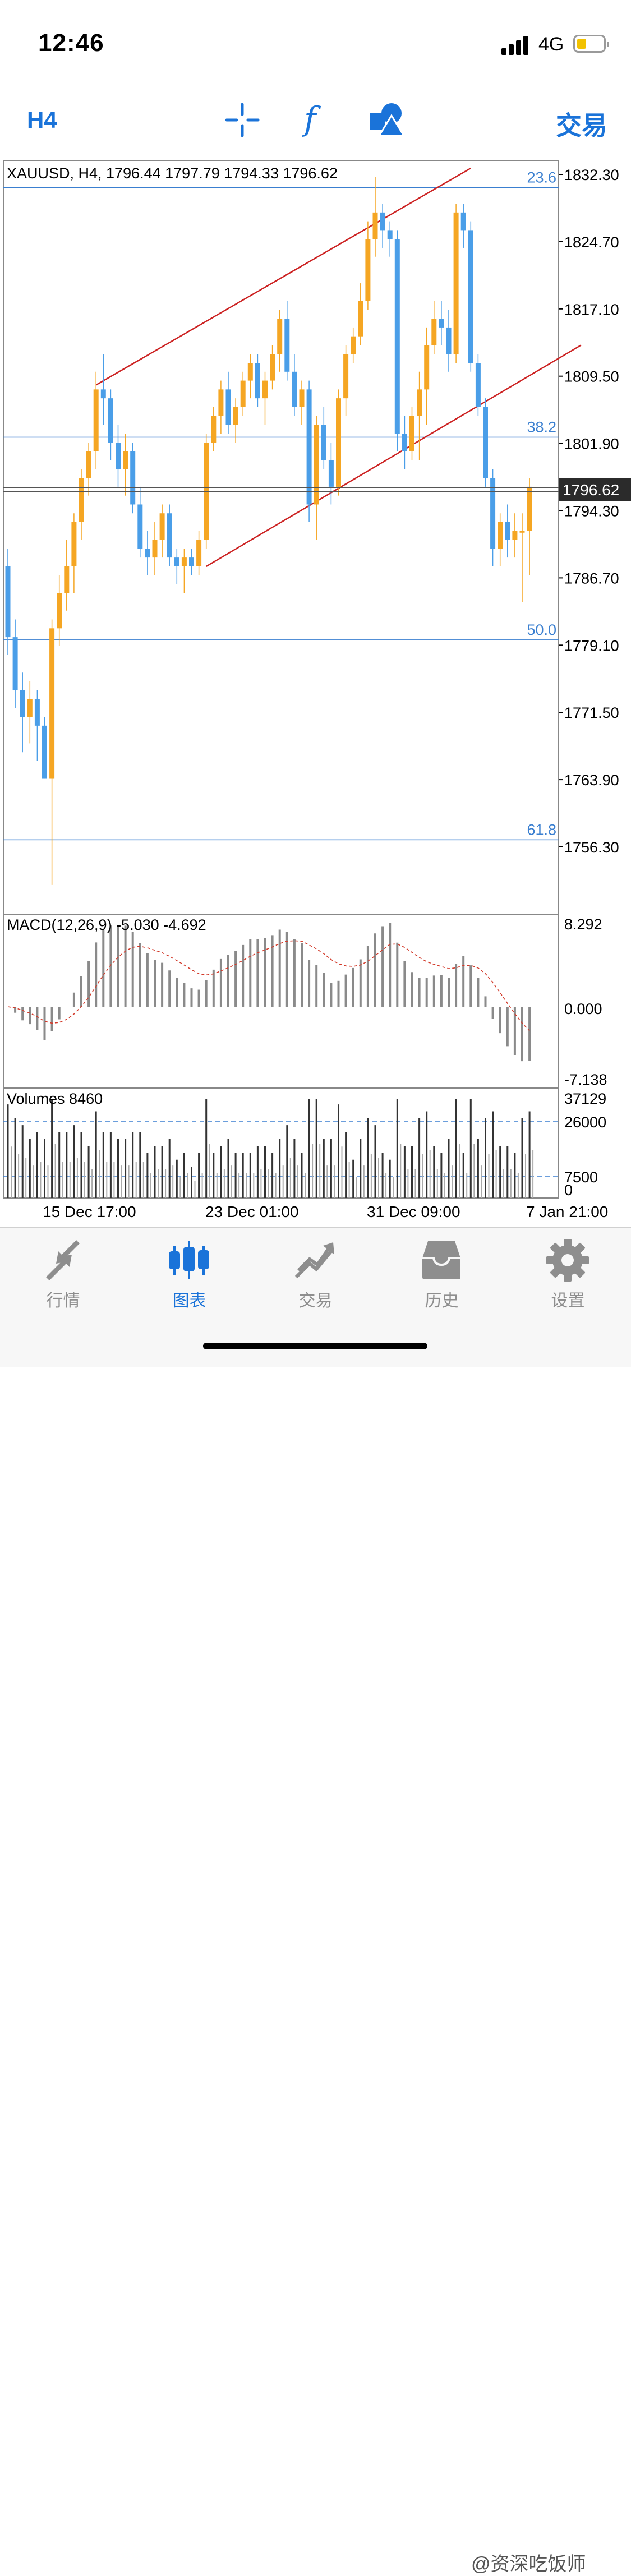 This screenshot has width=631, height=2576. I want to click on current-price-line: 1796.62, so click(317, 489).